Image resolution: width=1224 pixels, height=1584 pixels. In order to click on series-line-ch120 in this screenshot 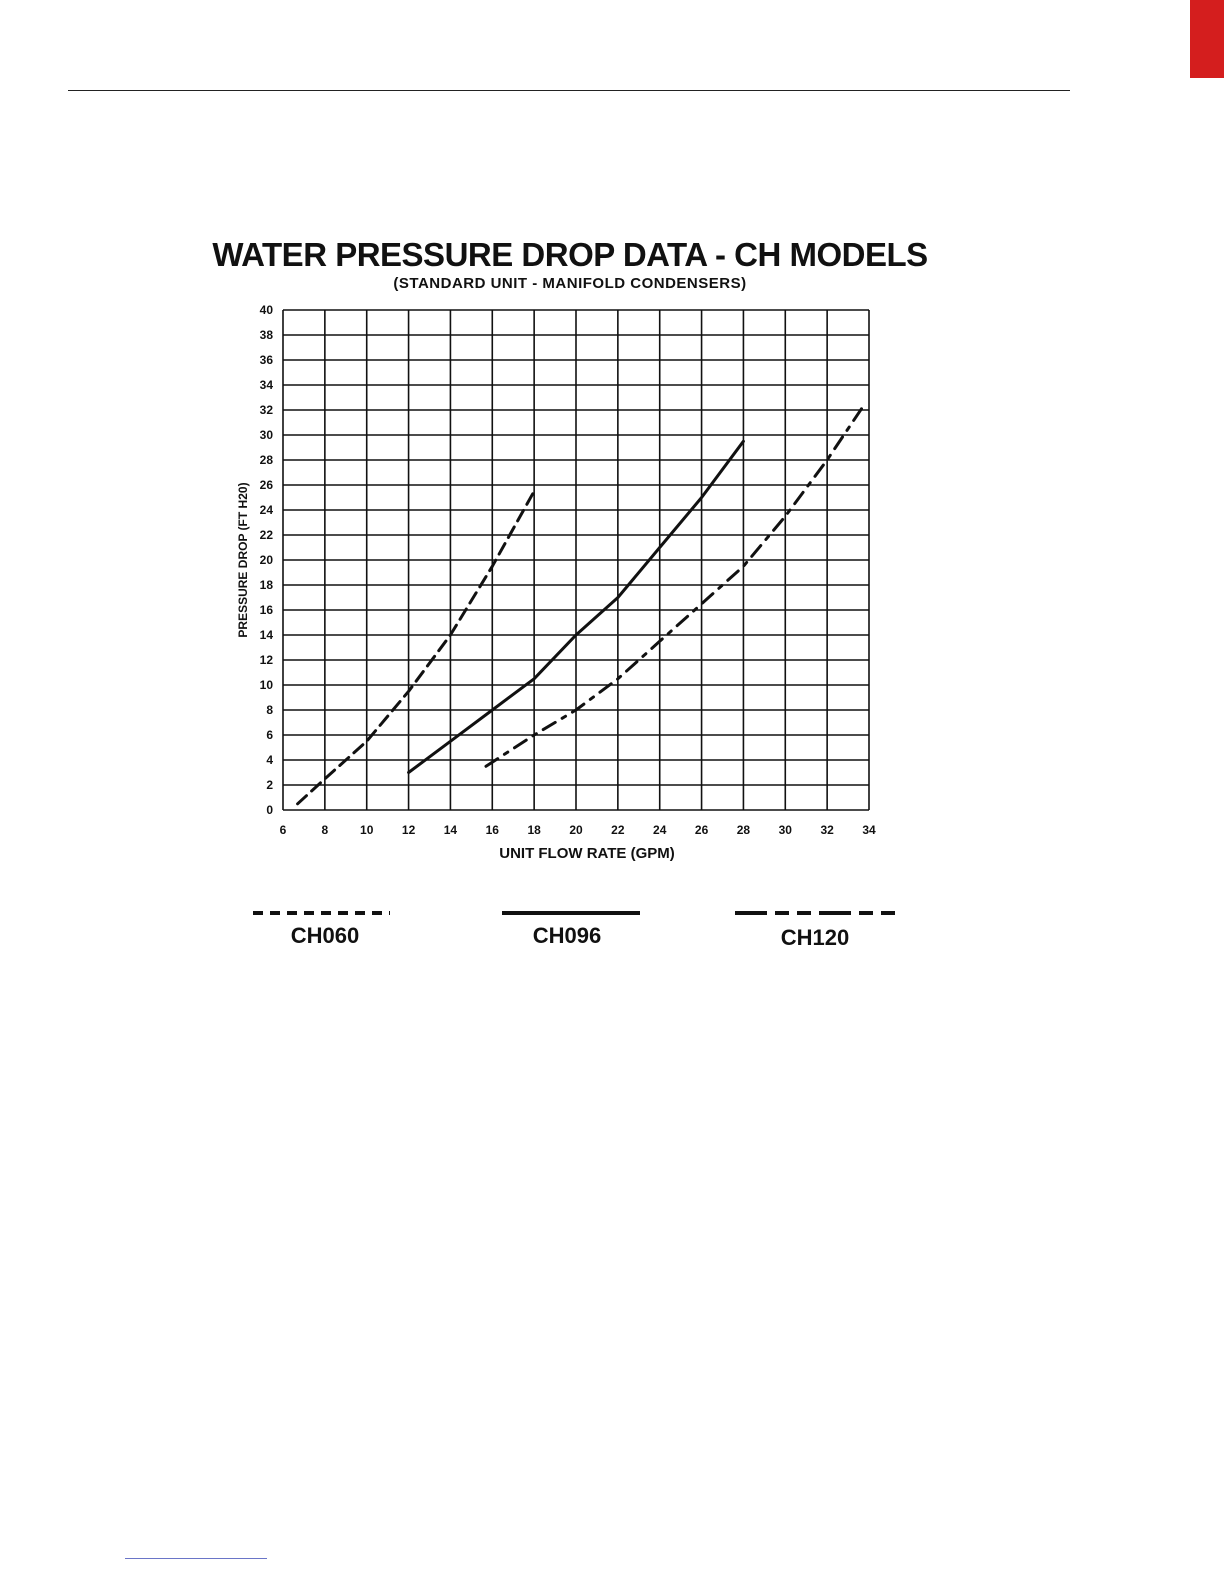, I will do `click(675, 585)`.